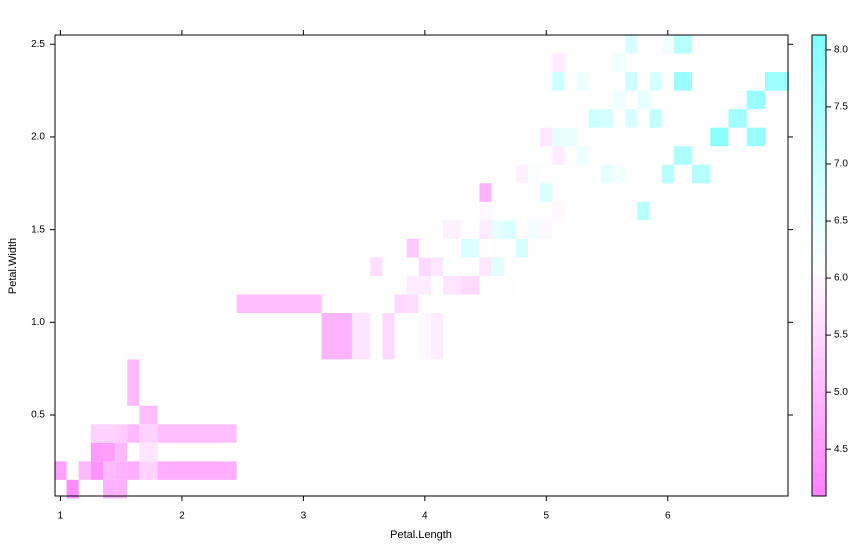  I want to click on y-tick-label: 2.5, so click(38, 44).